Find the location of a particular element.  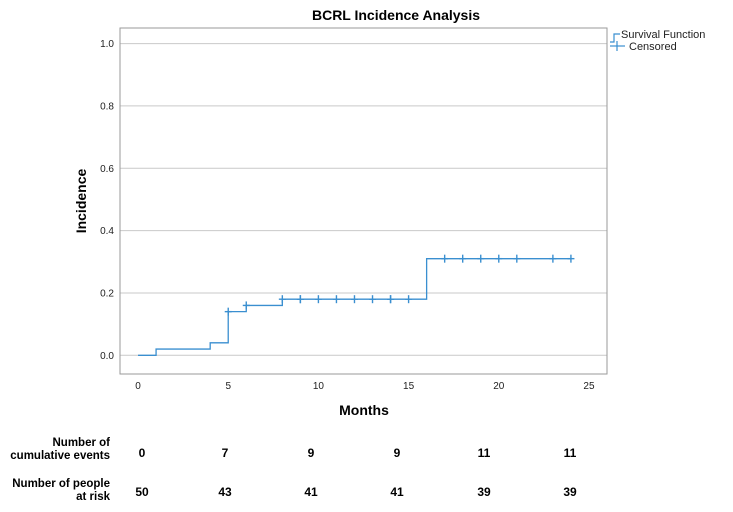

risk-row-label-at-risk: Number of people at risk is located at coordinates (55, 491).